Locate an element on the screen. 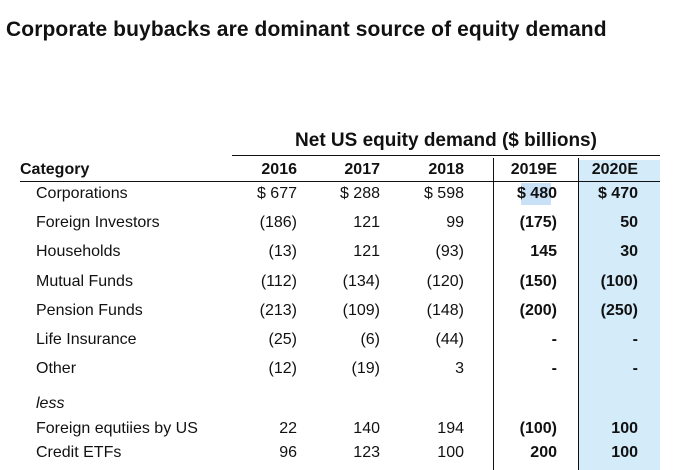 This screenshot has width=690, height=470. group-header-underline is located at coordinates (446, 155).